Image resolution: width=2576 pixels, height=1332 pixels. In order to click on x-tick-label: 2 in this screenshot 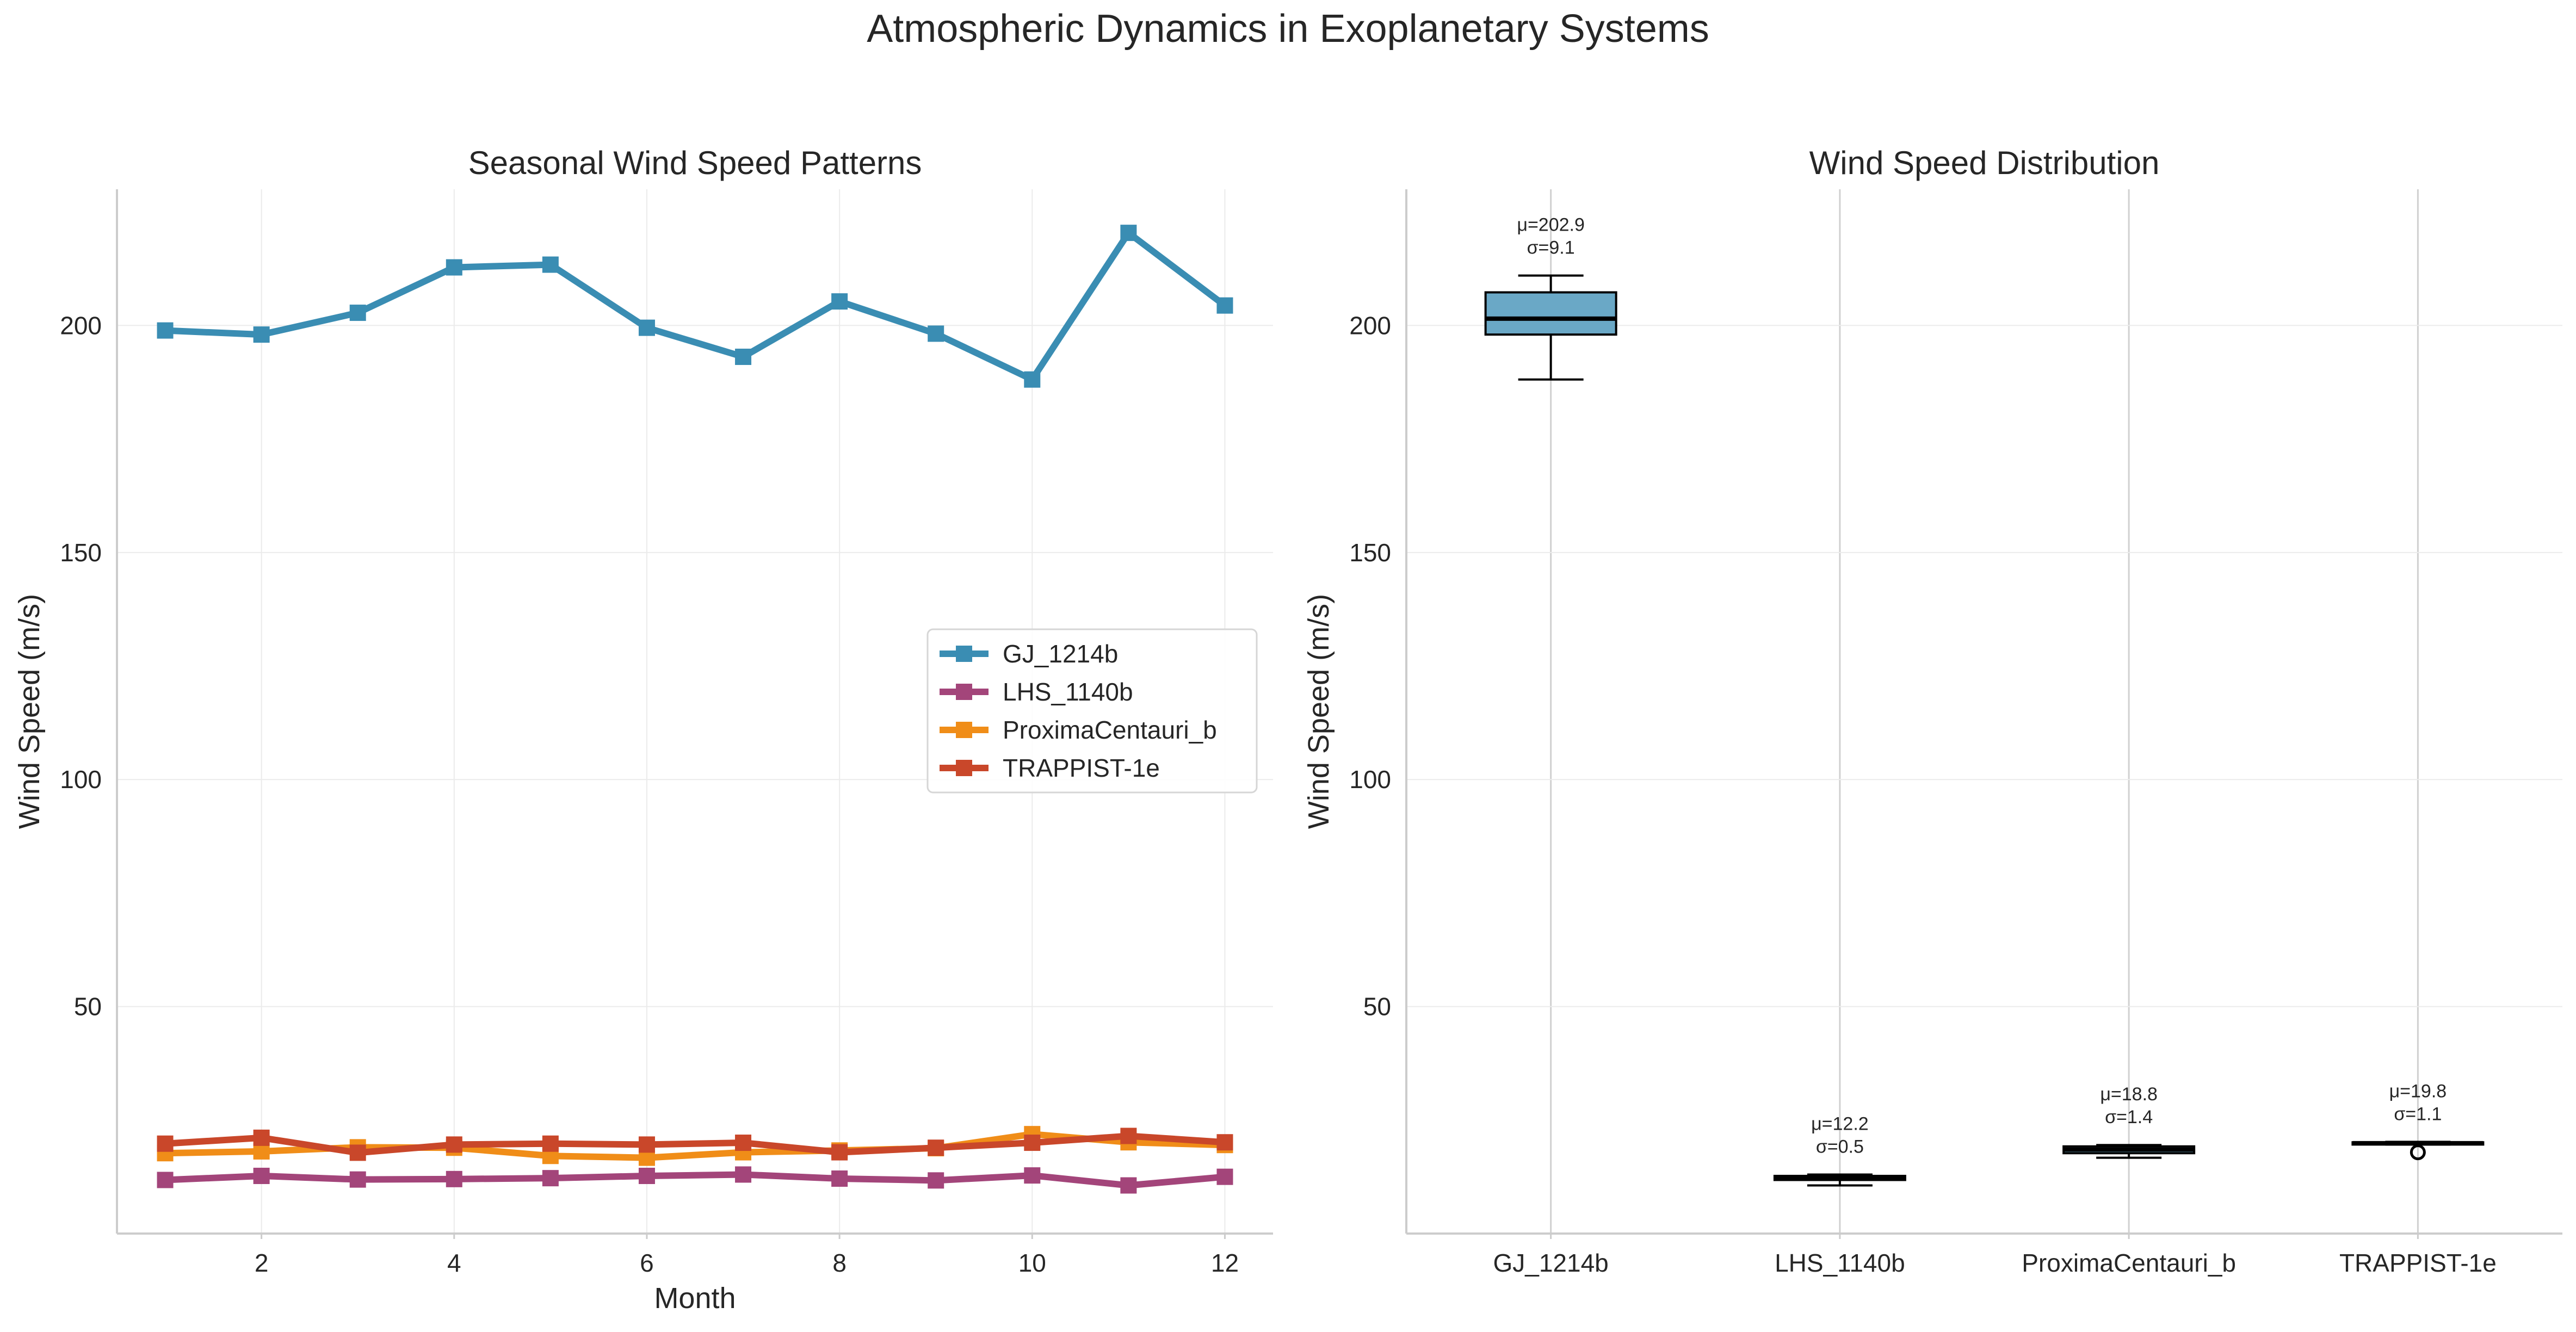, I will do `click(262, 1263)`.